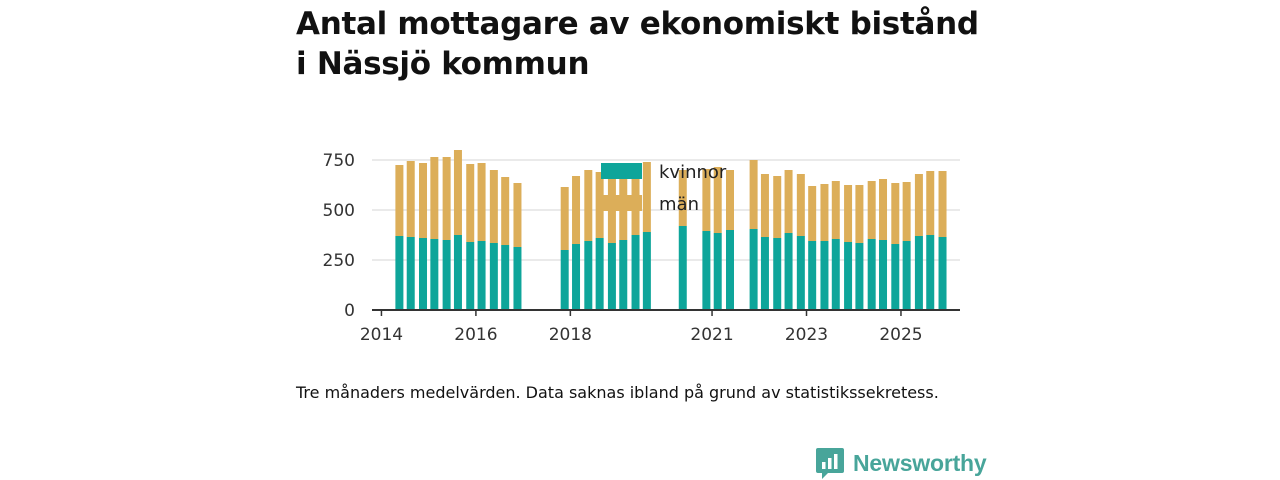  Describe the element at coordinates (475, 335) in the screenshot. I see `x-tick-label-2016: 2016` at that location.